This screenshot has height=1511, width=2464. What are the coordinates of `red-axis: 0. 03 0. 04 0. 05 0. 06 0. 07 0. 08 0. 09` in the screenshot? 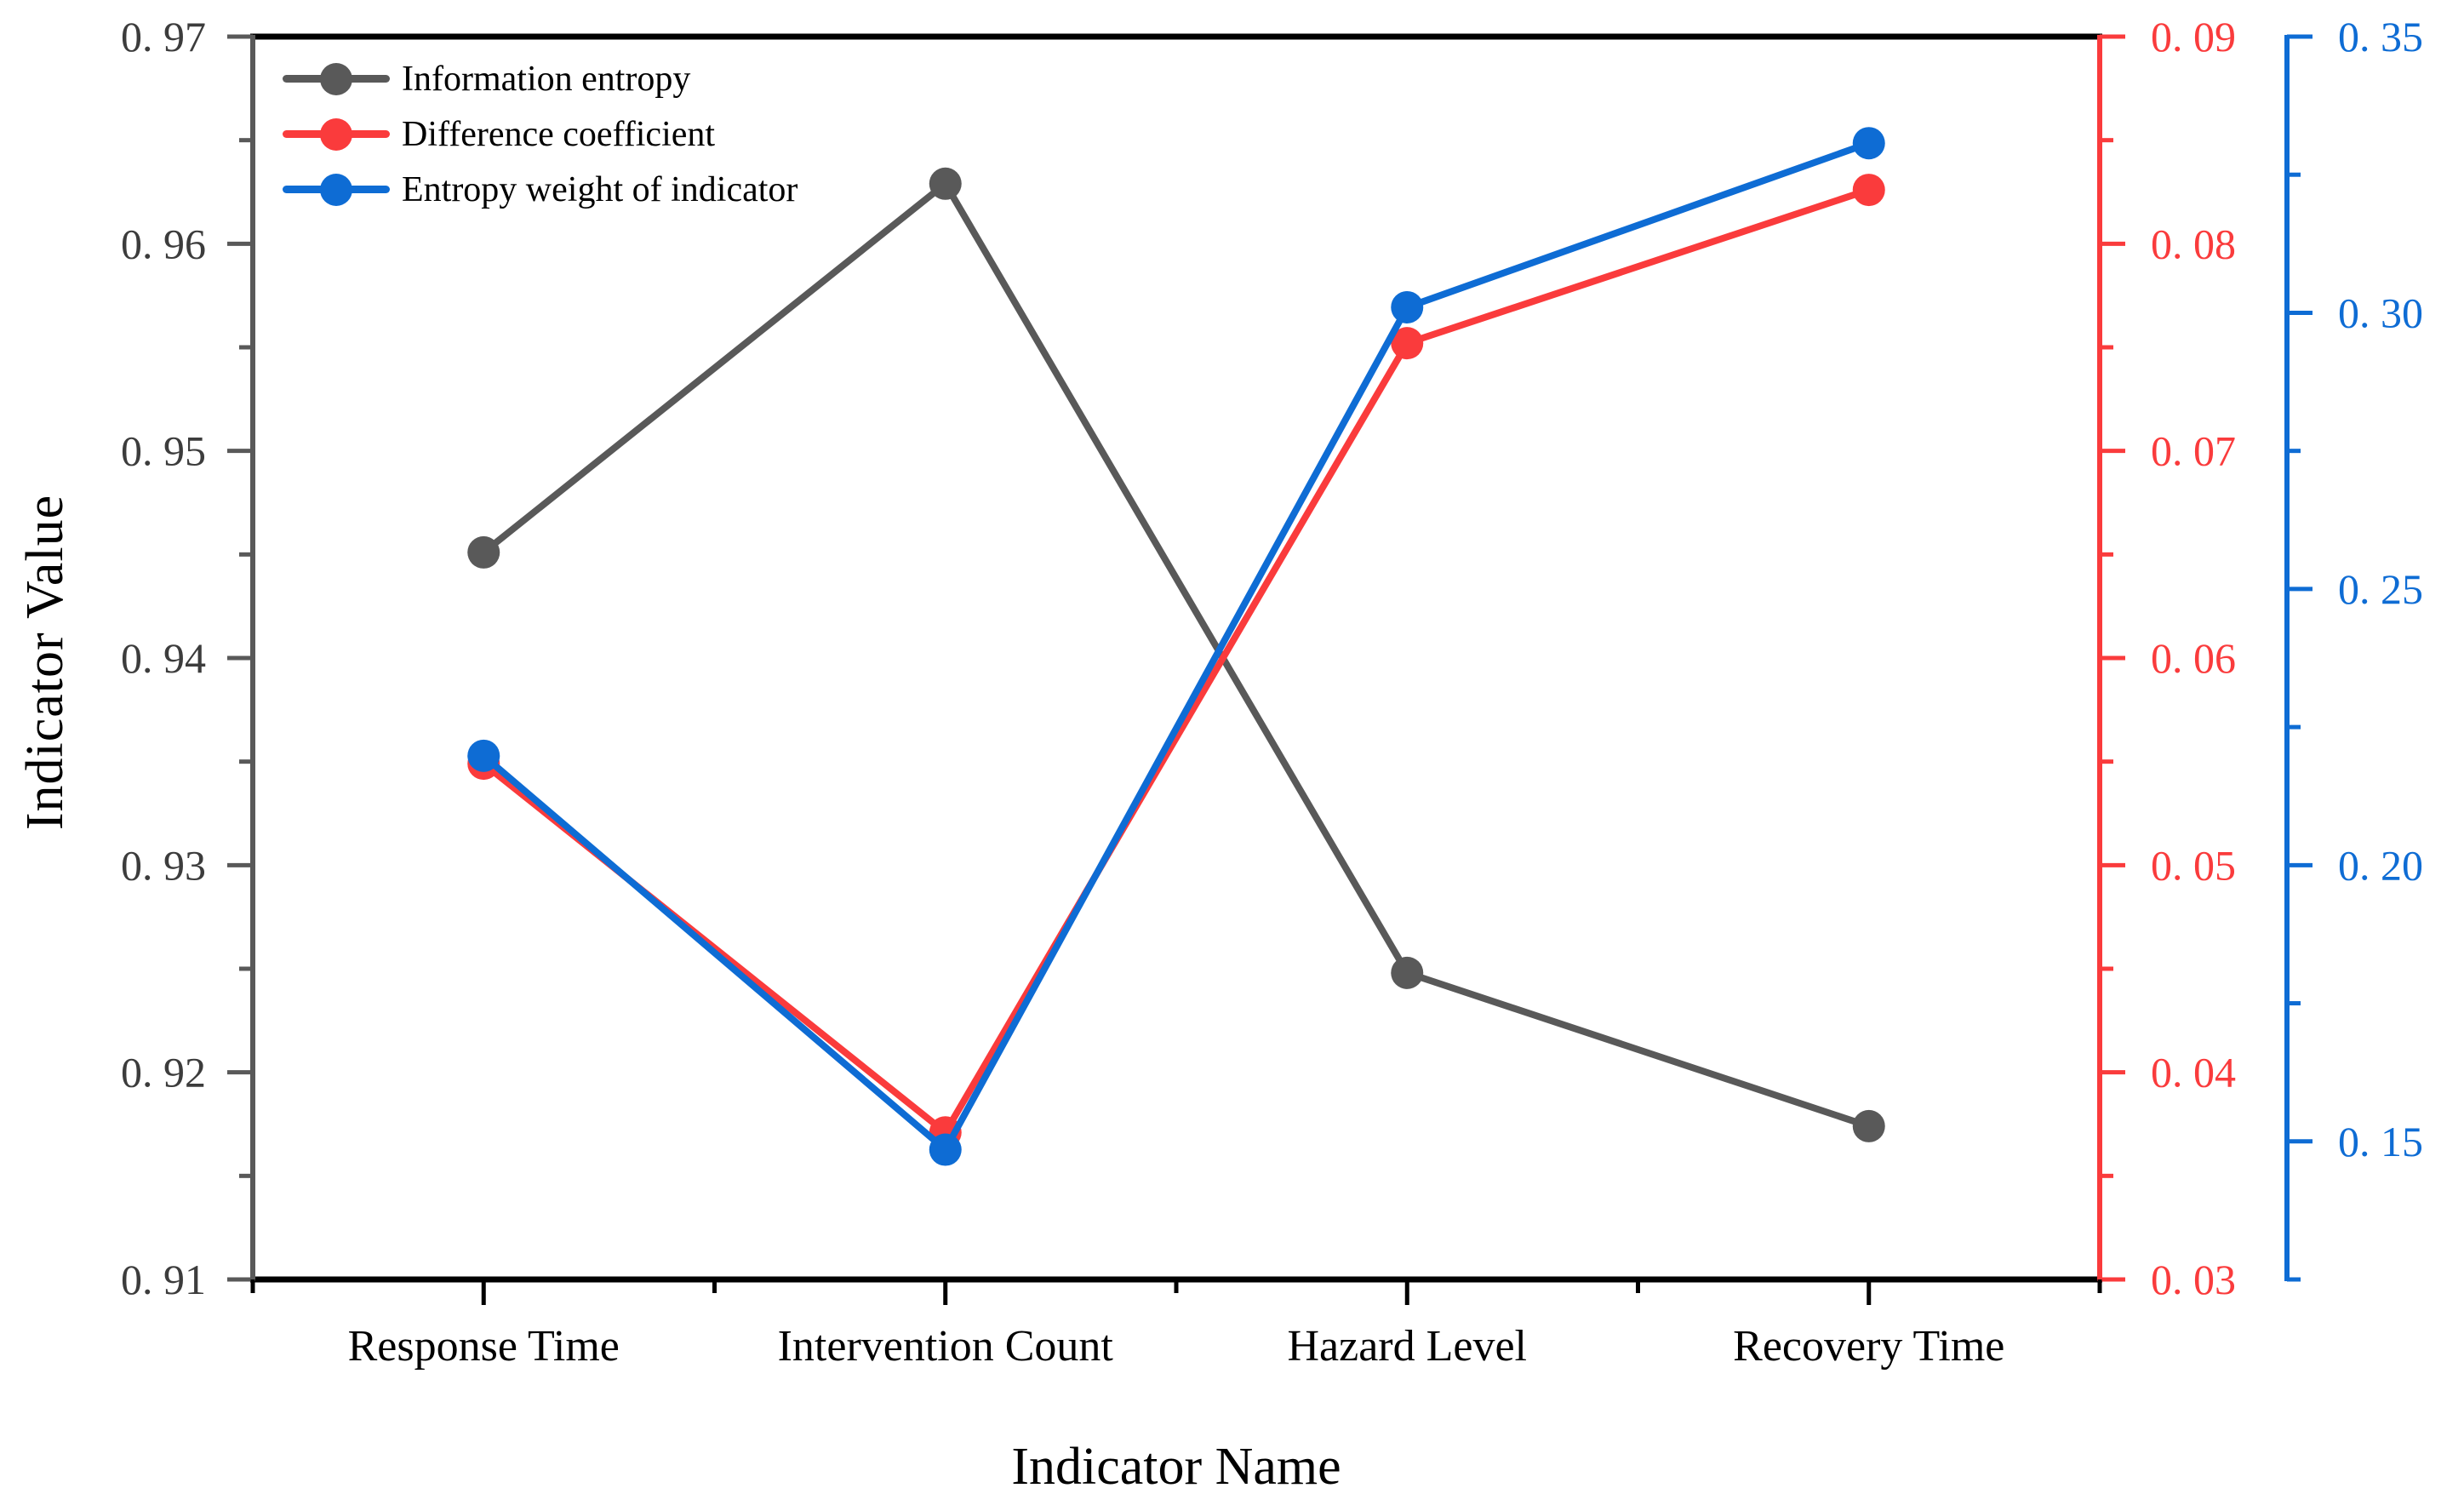 It's located at (2166, 658).